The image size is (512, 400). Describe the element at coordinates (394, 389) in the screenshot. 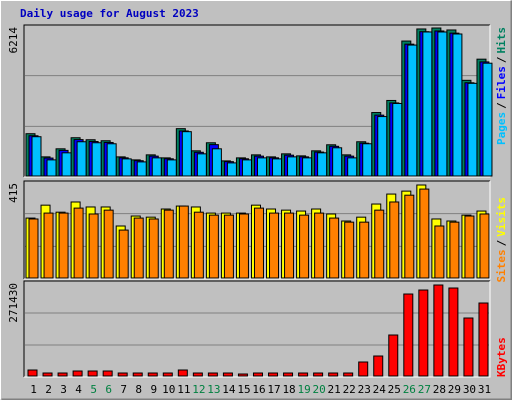

I see `x-tick-label: 25` at that location.